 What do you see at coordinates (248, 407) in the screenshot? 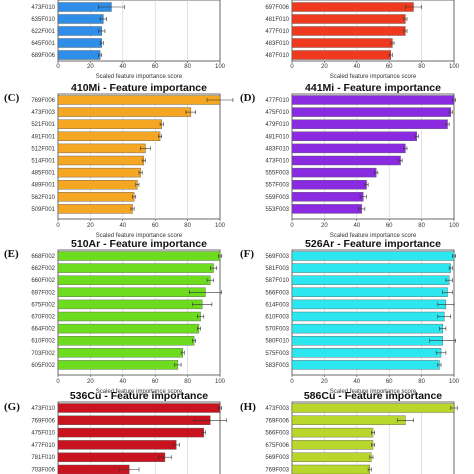
I see `panel-letter: (H)` at bounding box center [248, 407].